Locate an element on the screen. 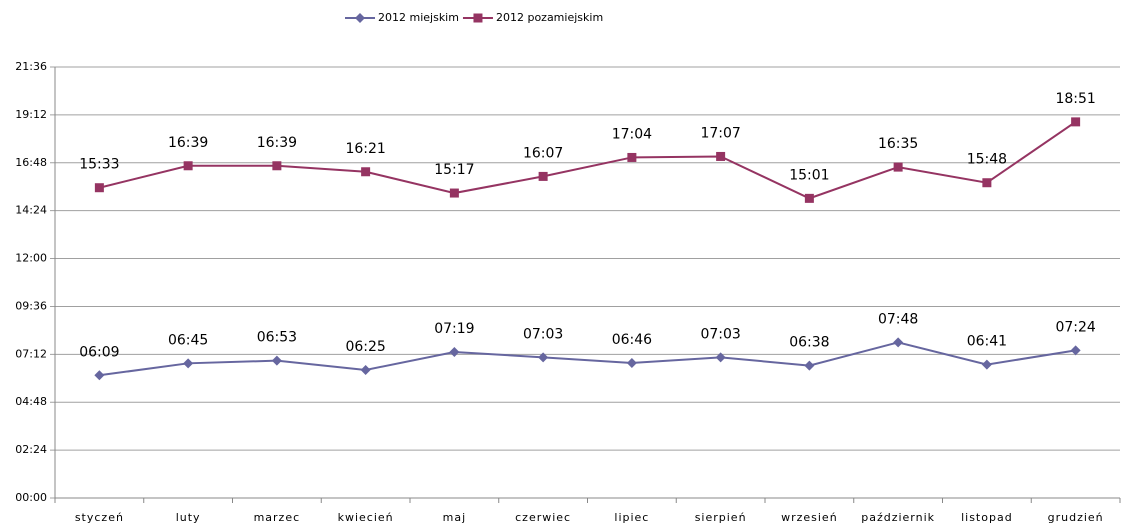 This screenshot has width=1134, height=528. legend-item: 2012 pozamiejskim is located at coordinates (532, 17).